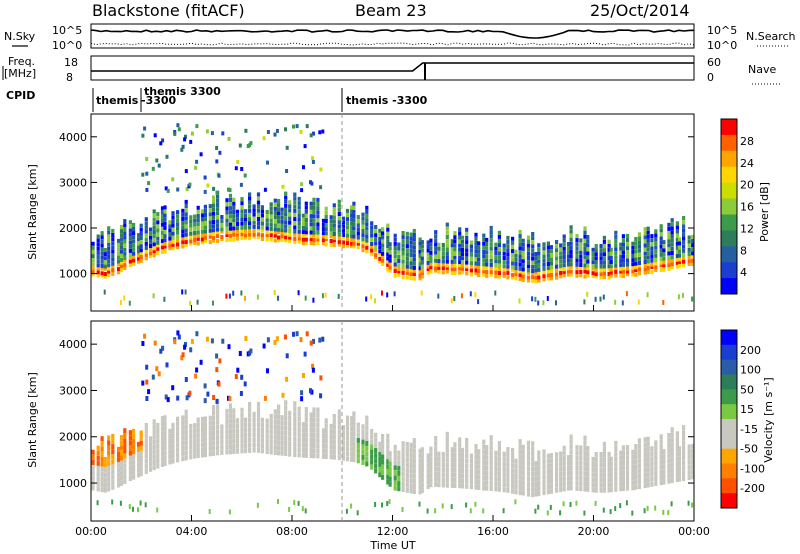  I want to click on velocity-bar-tick-label: -15, so click(749, 429).